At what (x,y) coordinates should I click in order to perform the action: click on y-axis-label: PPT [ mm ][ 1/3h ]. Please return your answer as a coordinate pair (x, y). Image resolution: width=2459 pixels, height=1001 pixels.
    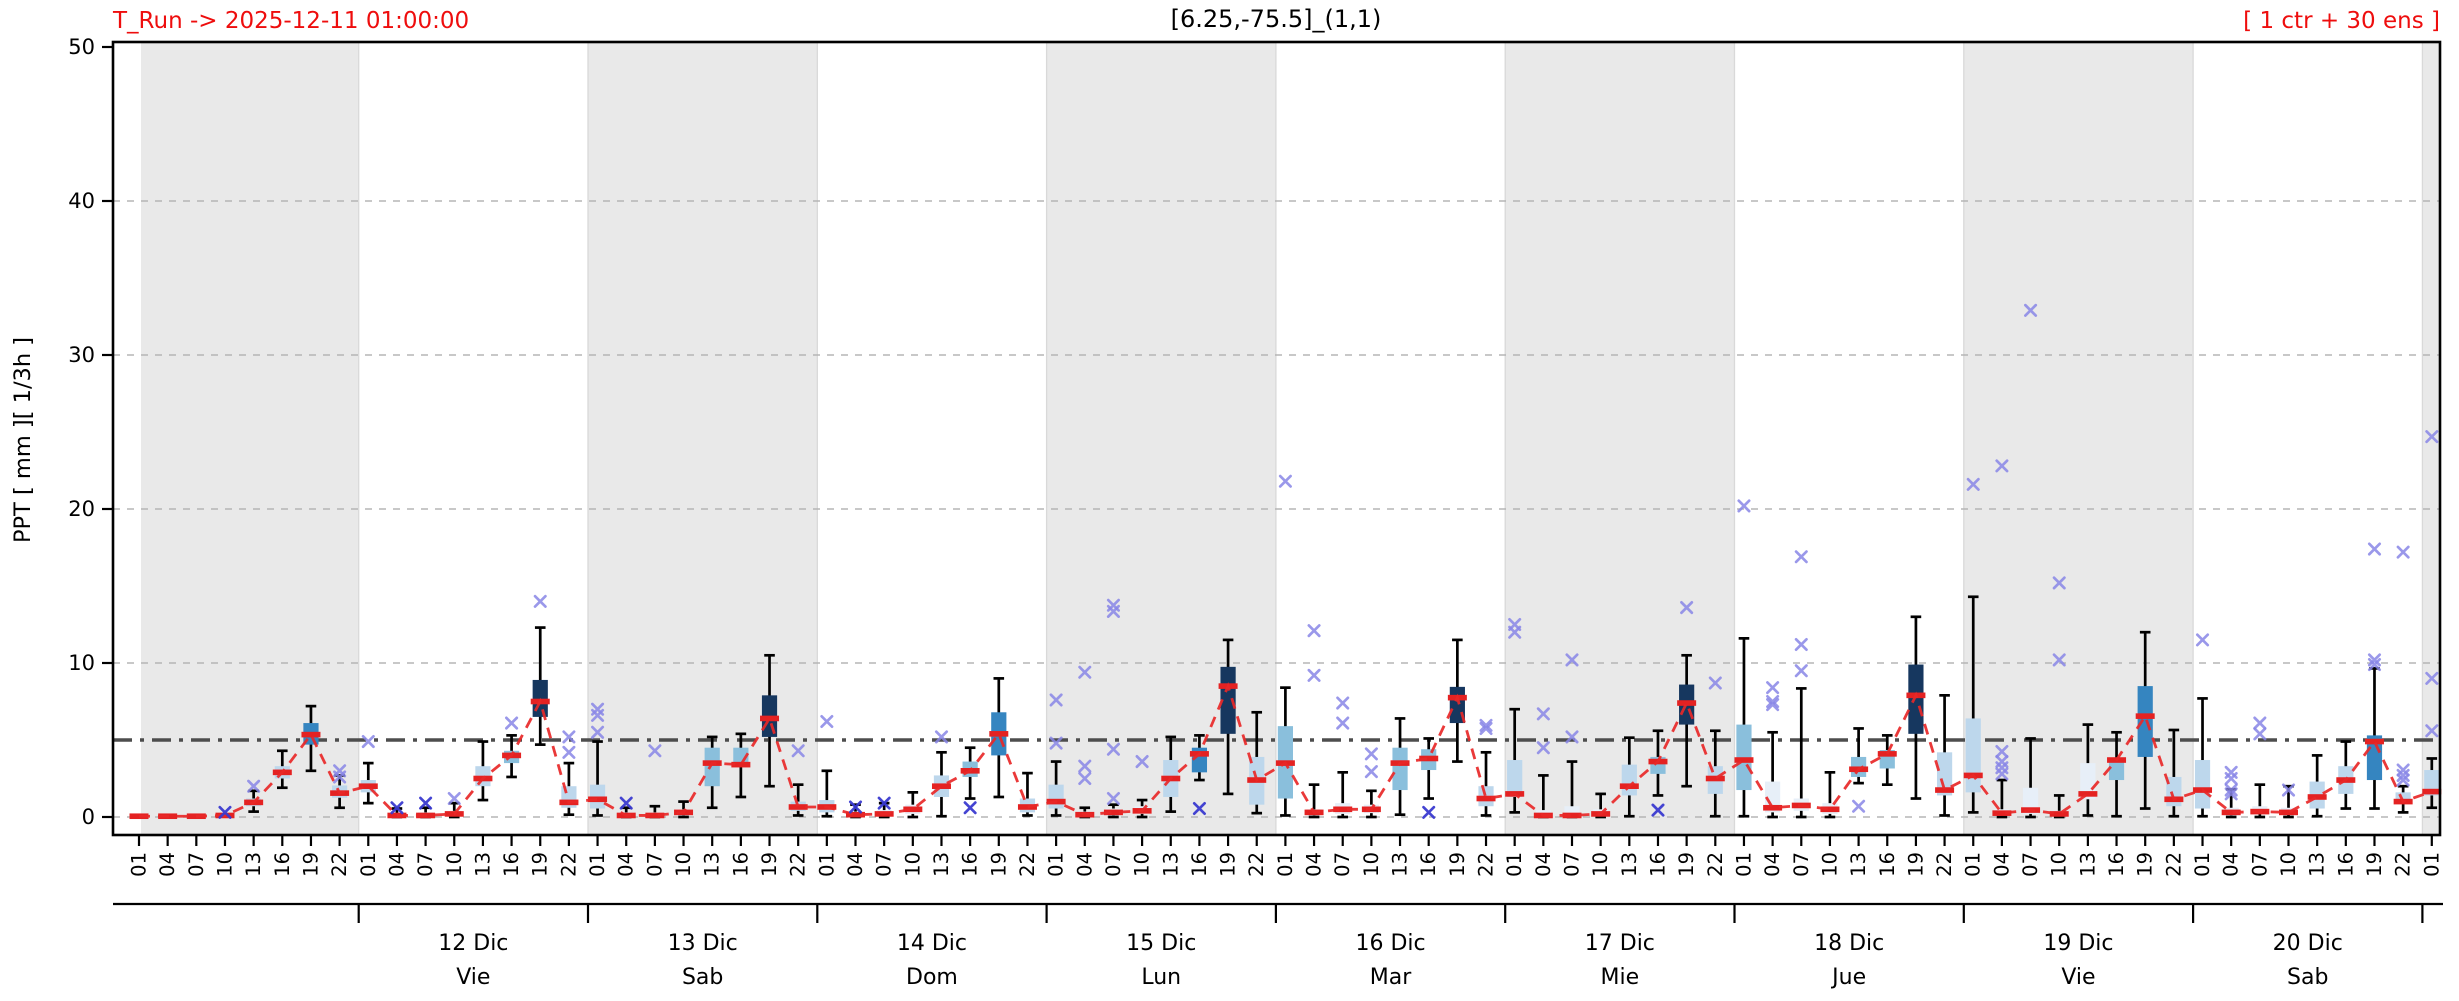
    Looking at the image, I should click on (23, 440).